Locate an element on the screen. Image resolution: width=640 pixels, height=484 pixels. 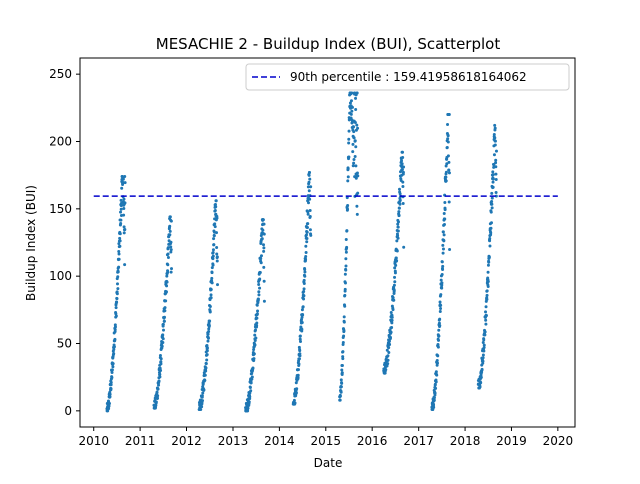
x-tick-label: 2017 is located at coordinates (418, 441).